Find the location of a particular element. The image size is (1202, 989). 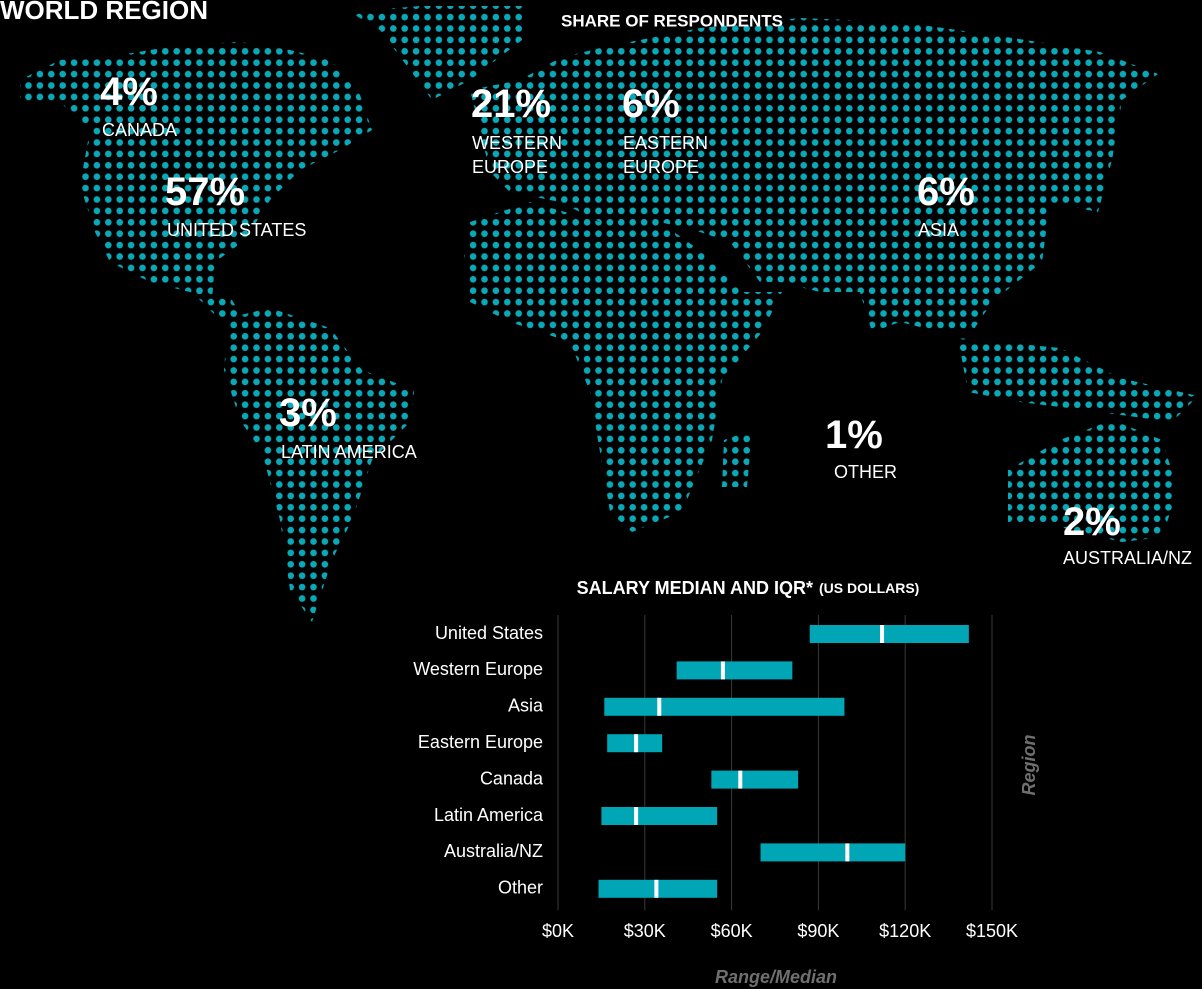

region-share: 3% is located at coordinates (308, 413).